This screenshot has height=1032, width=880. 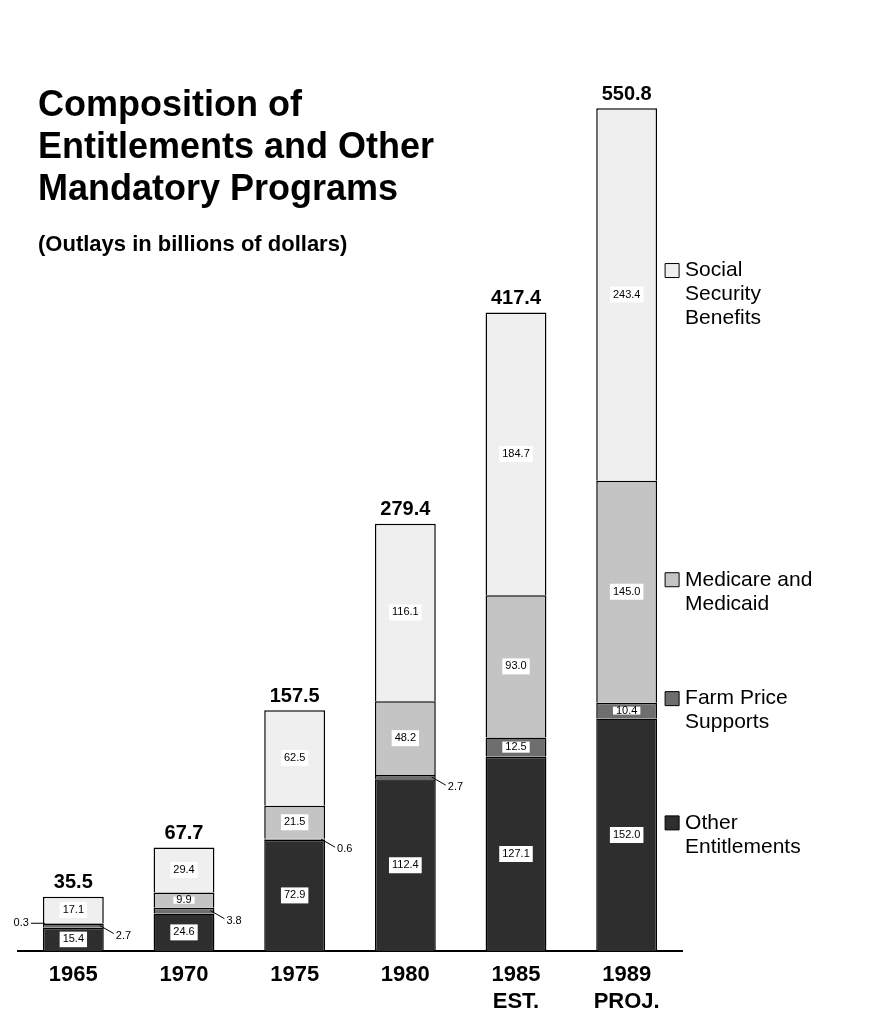 What do you see at coordinates (626, 590) in the screenshot?
I see `data-label: 145.0` at bounding box center [626, 590].